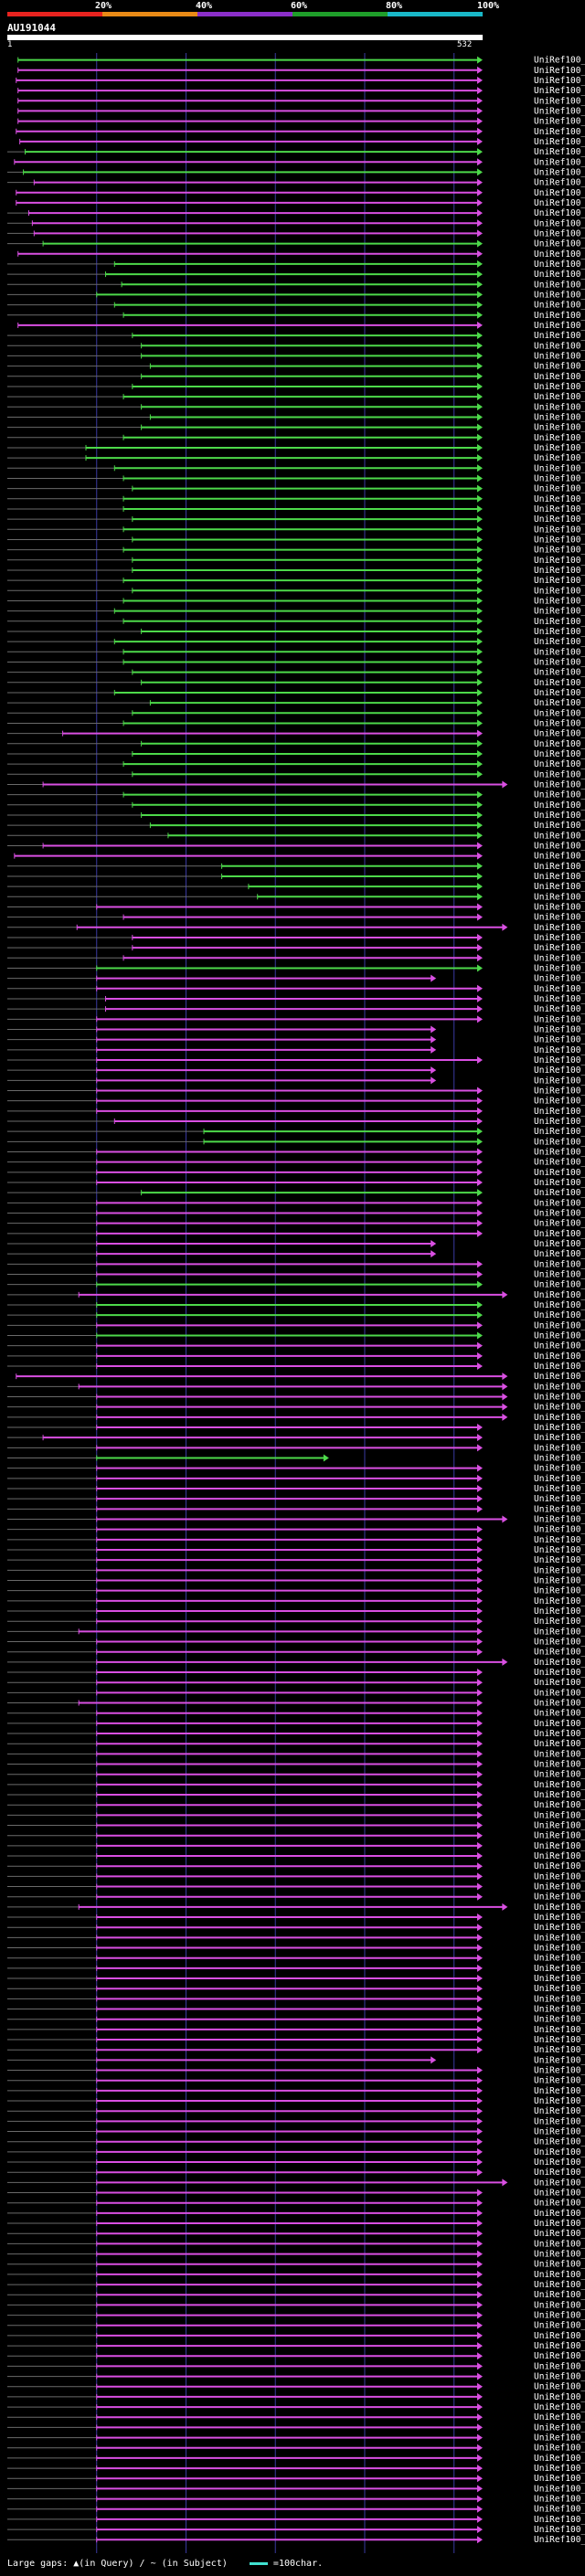 This screenshot has height=2576, width=585. Describe the element at coordinates (296, 367) in the screenshot. I see `hit-row: UniRef100_A9NZE5` at that location.